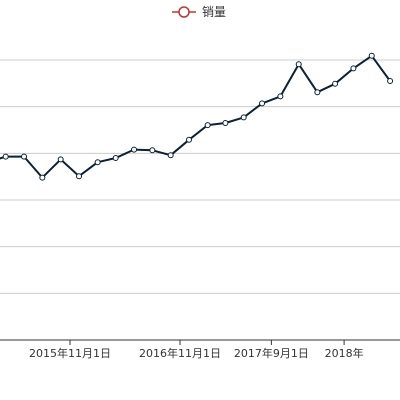  Describe the element at coordinates (344, 353) in the screenshot. I see `x-tick-label: 2018年` at that location.